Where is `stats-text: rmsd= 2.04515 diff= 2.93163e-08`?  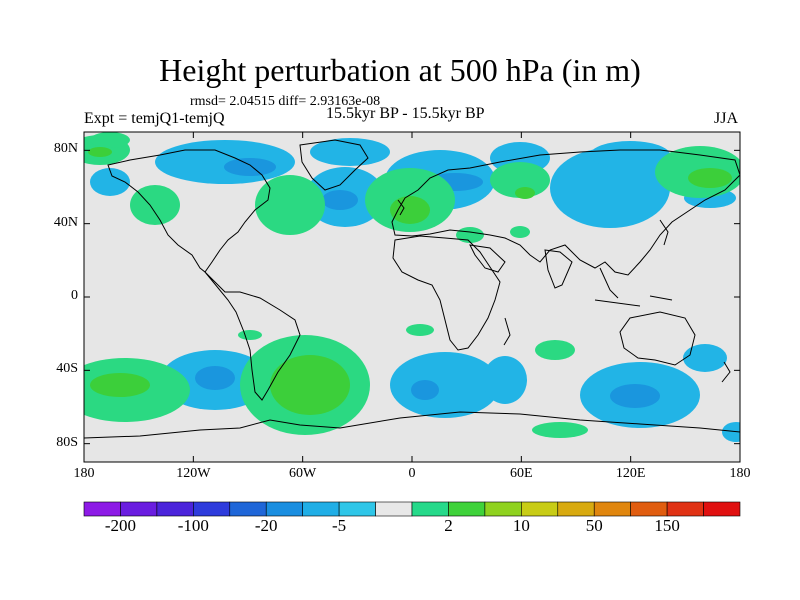 stats-text: rmsd= 2.04515 diff= 2.93163e-08 is located at coordinates (285, 101).